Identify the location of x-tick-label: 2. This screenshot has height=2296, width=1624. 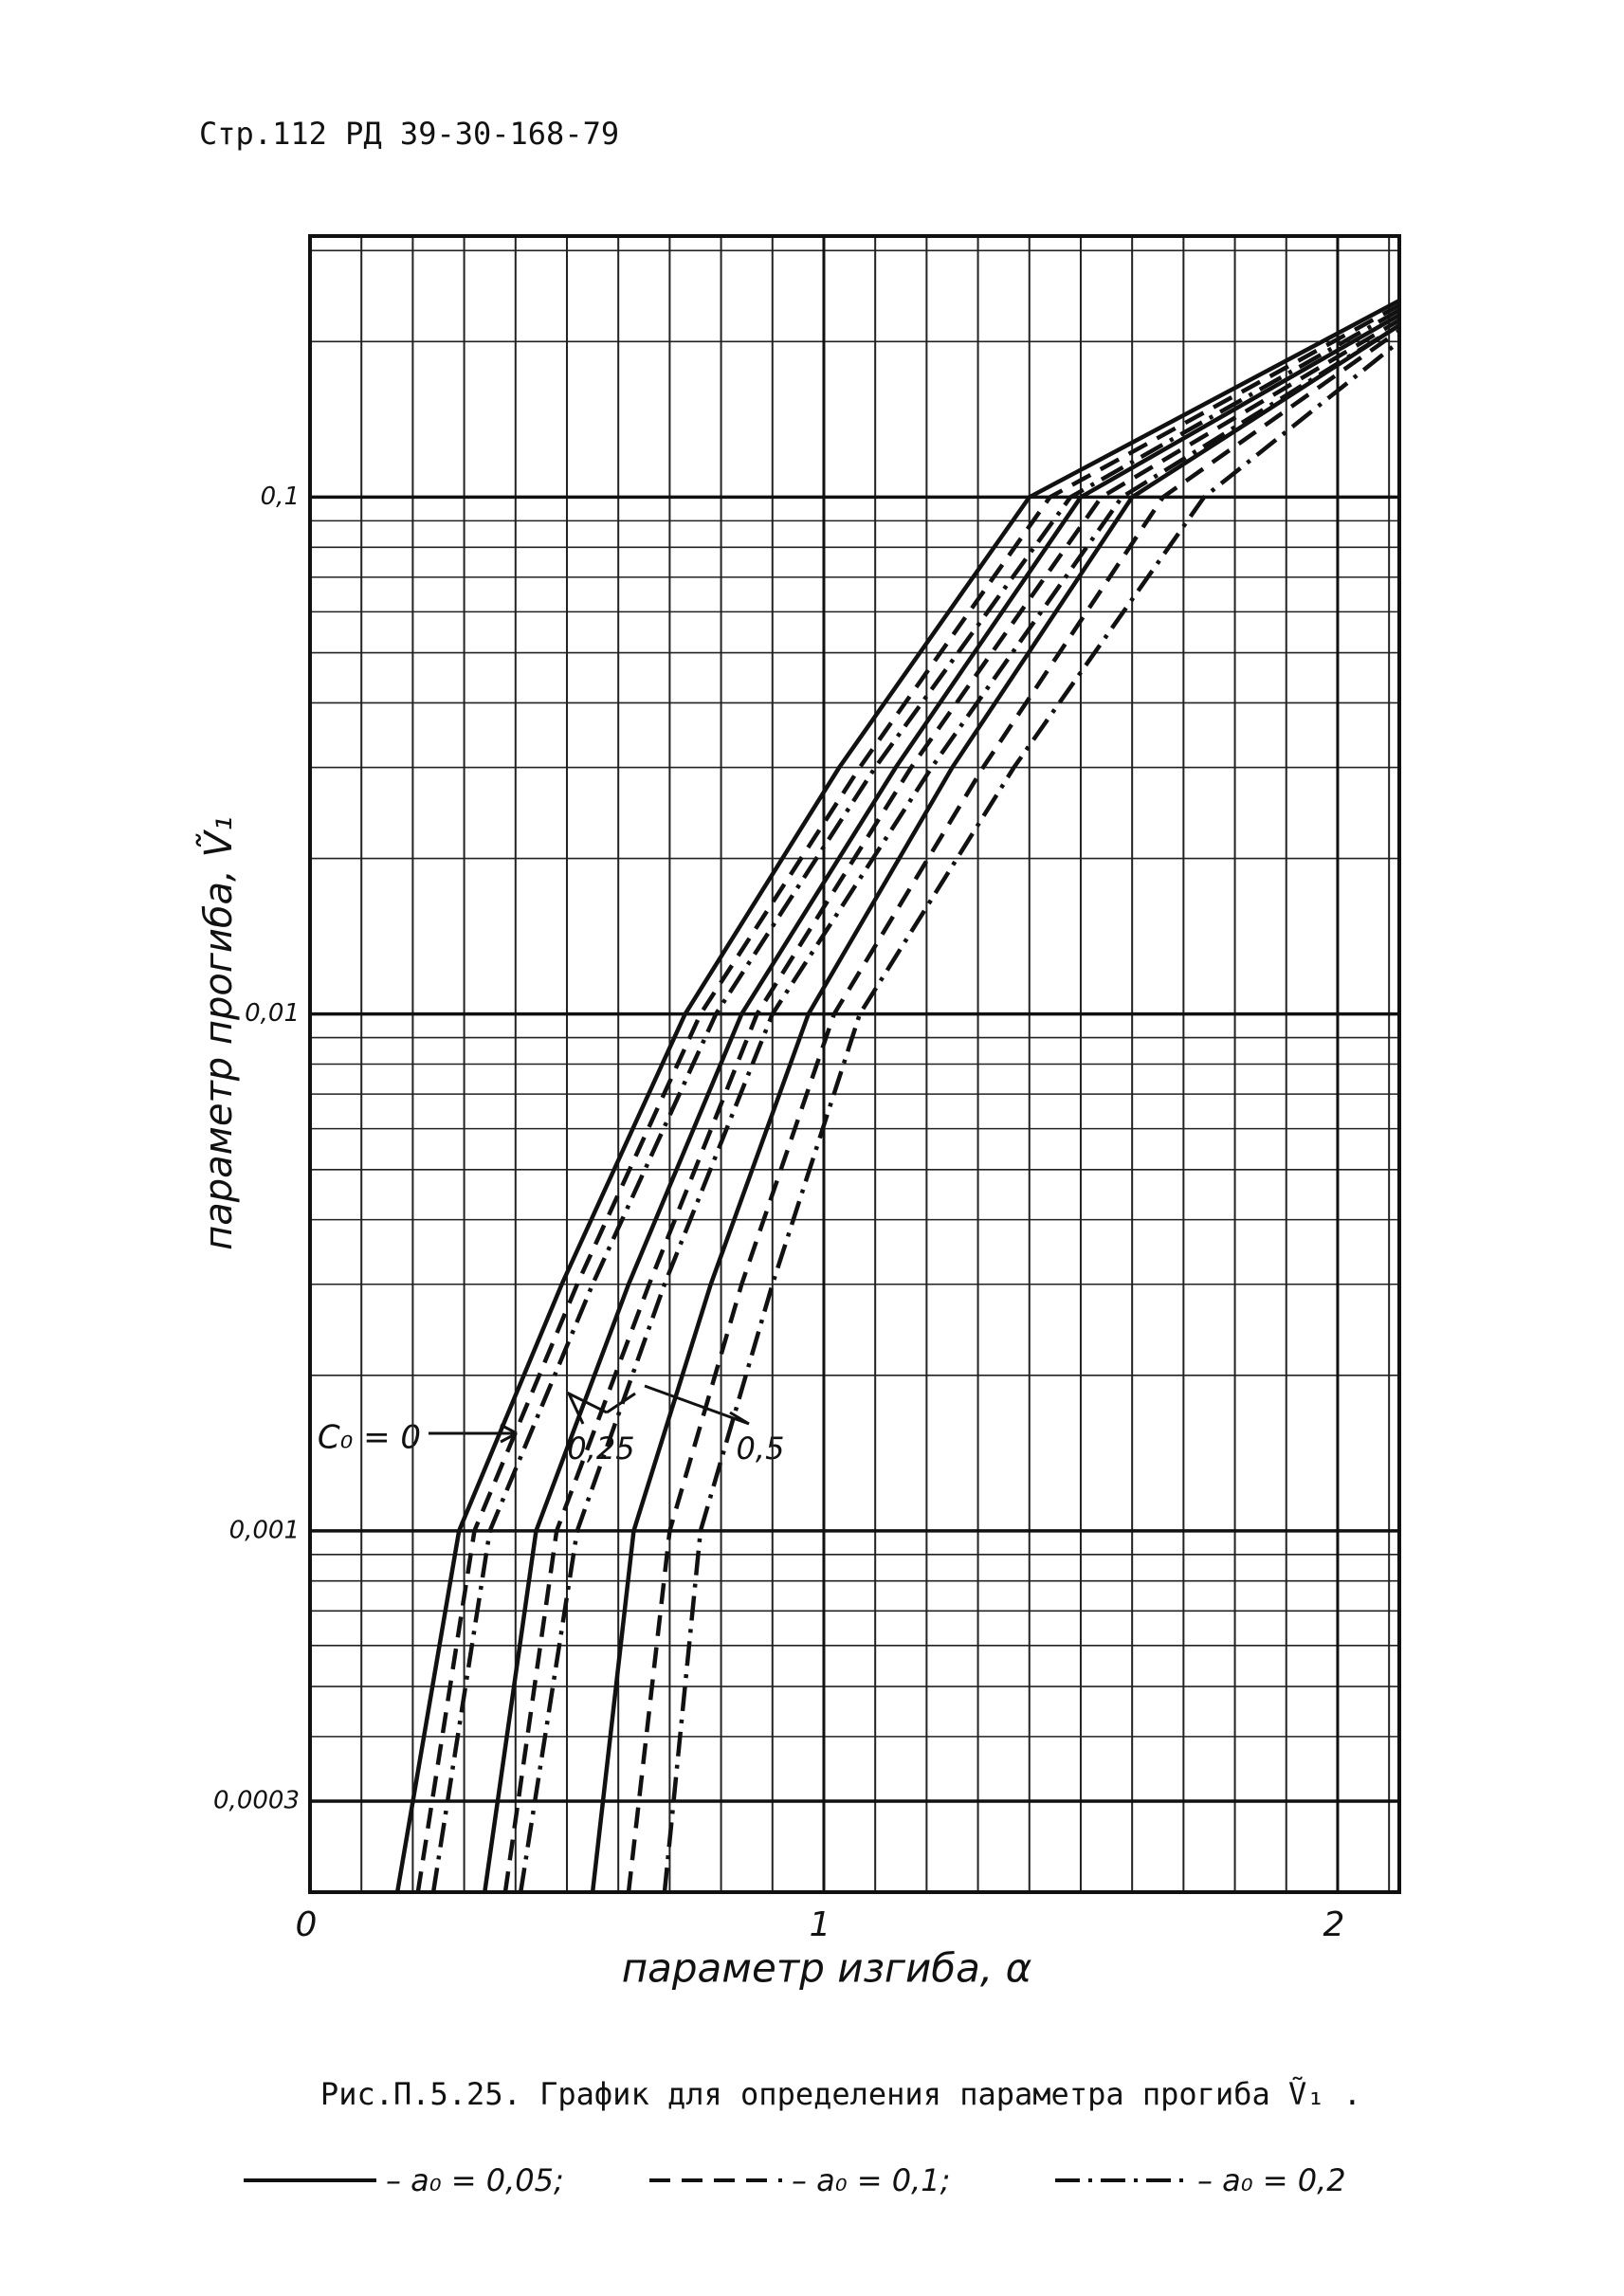
(1334, 1924).